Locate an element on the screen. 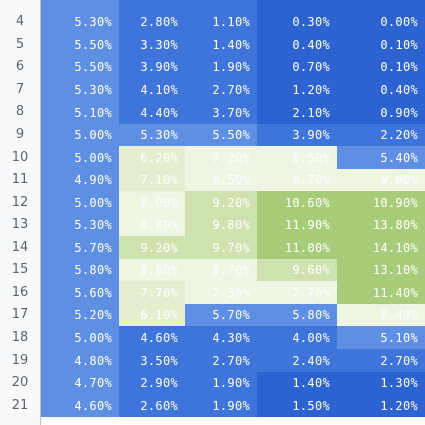  cell-D-row13: 11.90% is located at coordinates (297, 225).